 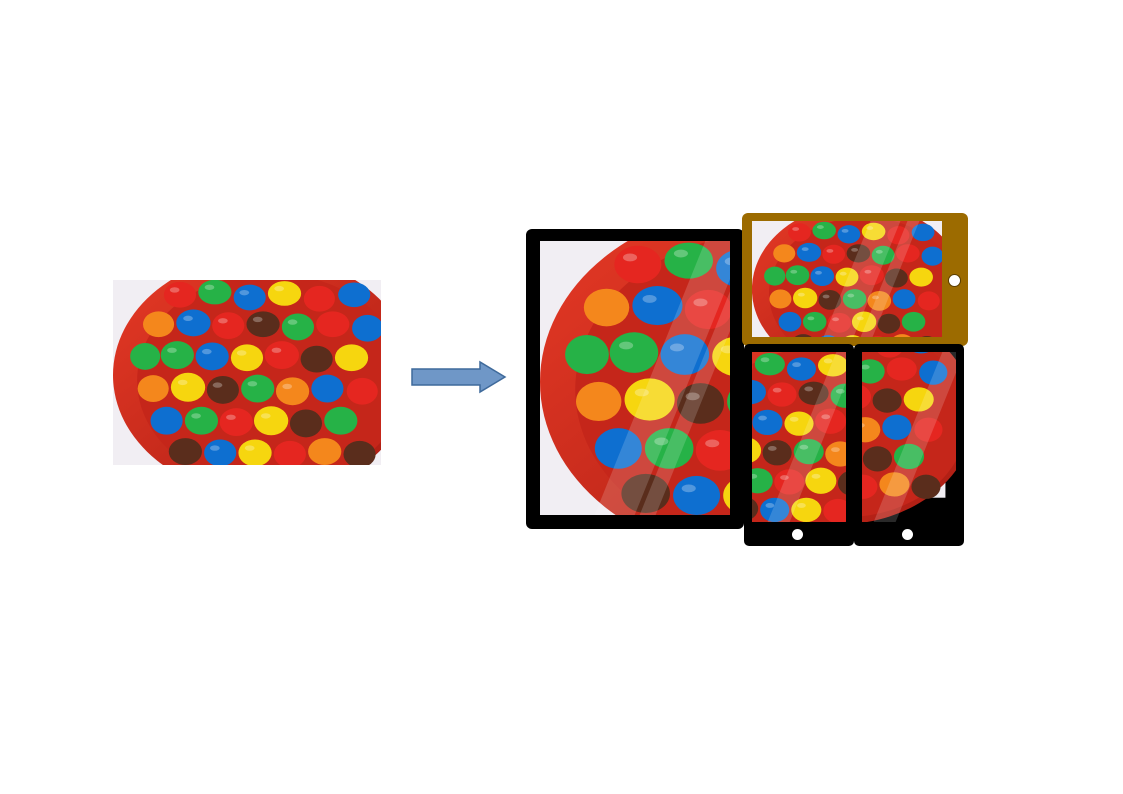 I want to click on phone-portrait-left-device, so click(x=799, y=445).